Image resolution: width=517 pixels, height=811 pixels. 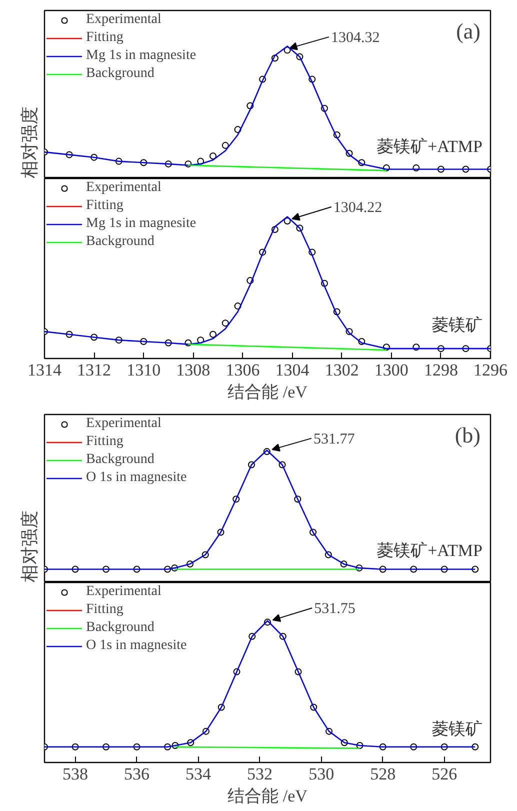 I want to click on x-tick-label: 528, so click(x=383, y=774).